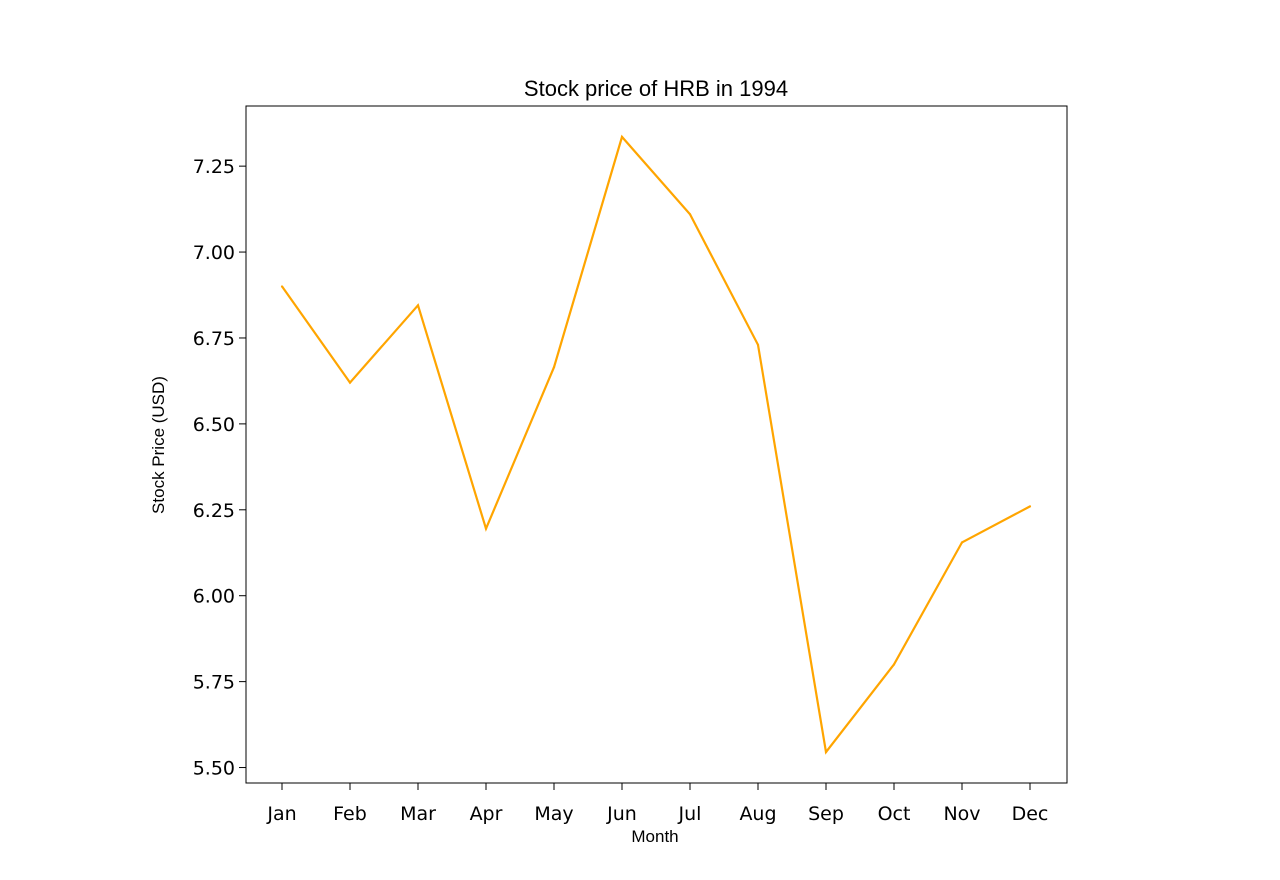 The height and width of the screenshot is (880, 1280). What do you see at coordinates (690, 814) in the screenshot?
I see `x-tick-label: Jul` at bounding box center [690, 814].